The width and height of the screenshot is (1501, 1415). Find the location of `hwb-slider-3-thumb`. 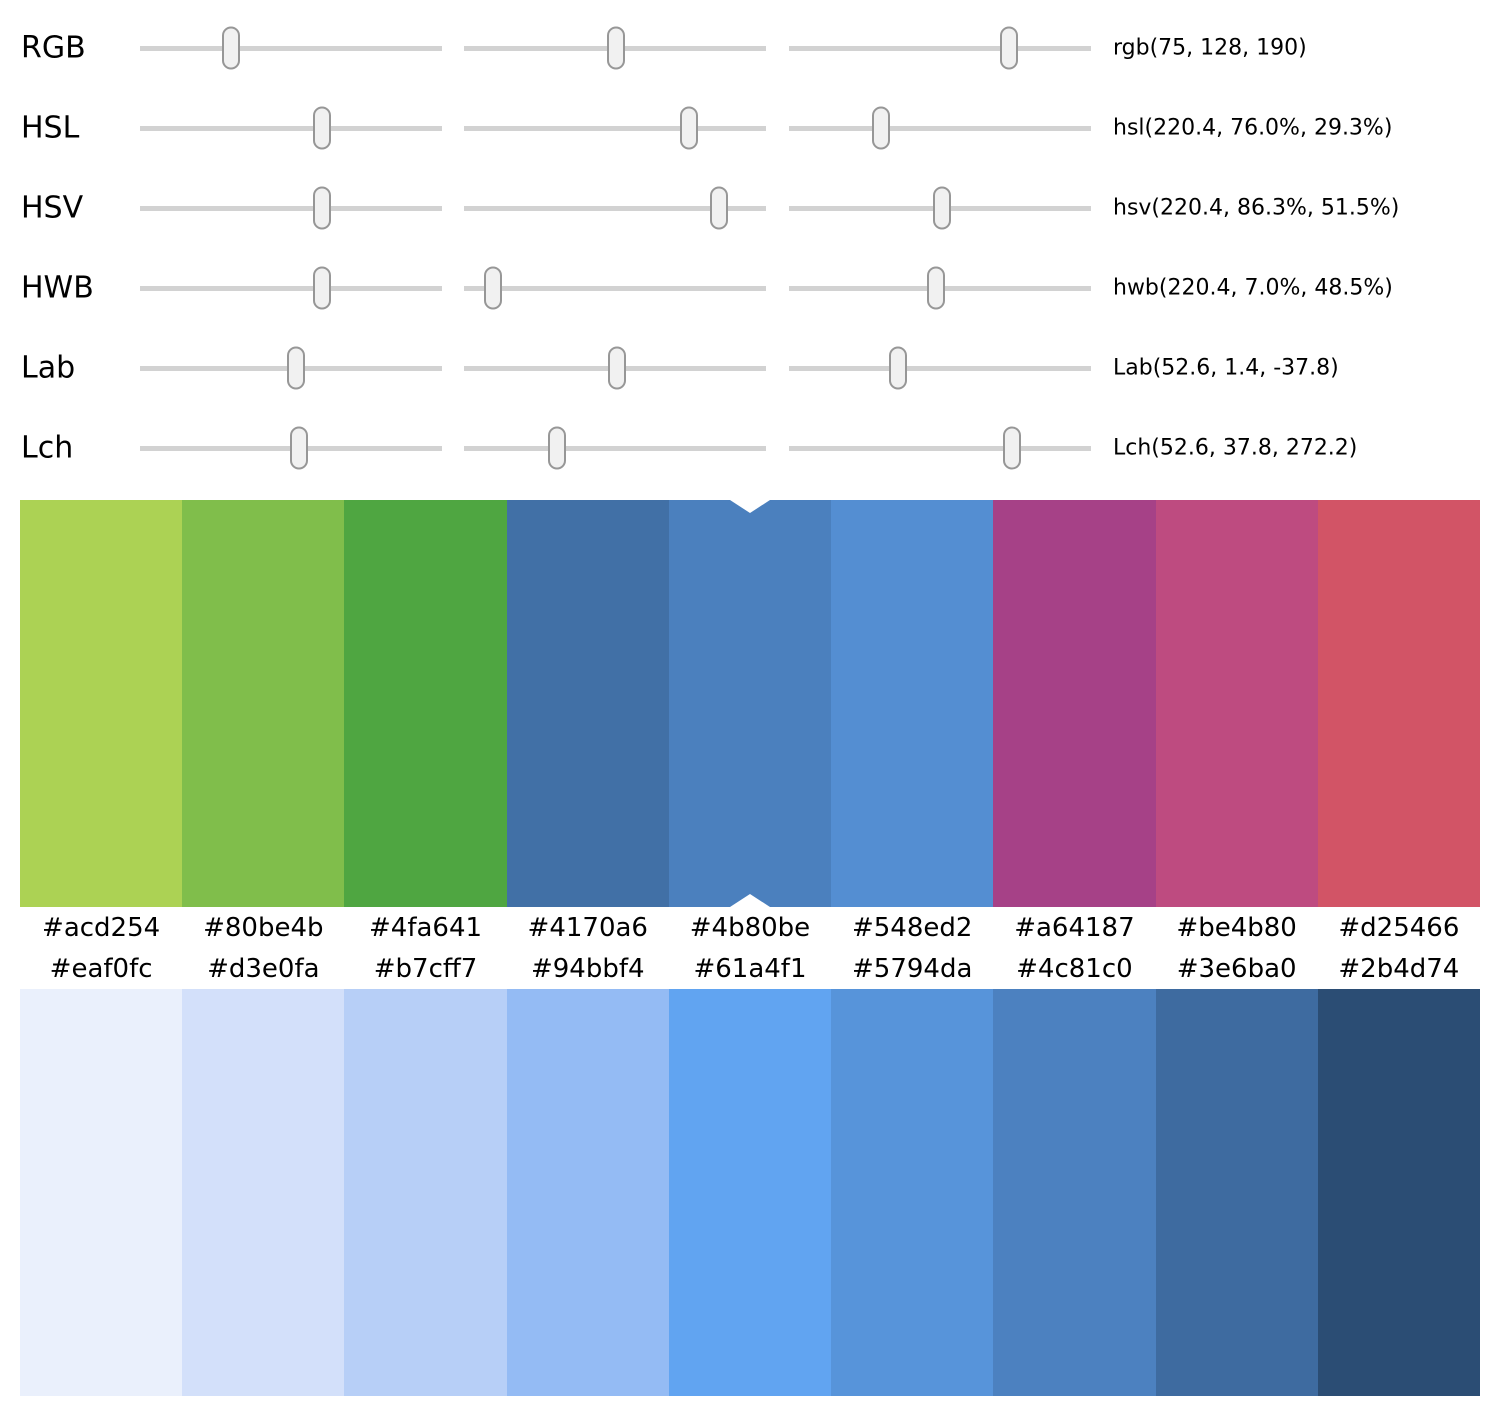

hwb-slider-3-thumb is located at coordinates (936, 288).